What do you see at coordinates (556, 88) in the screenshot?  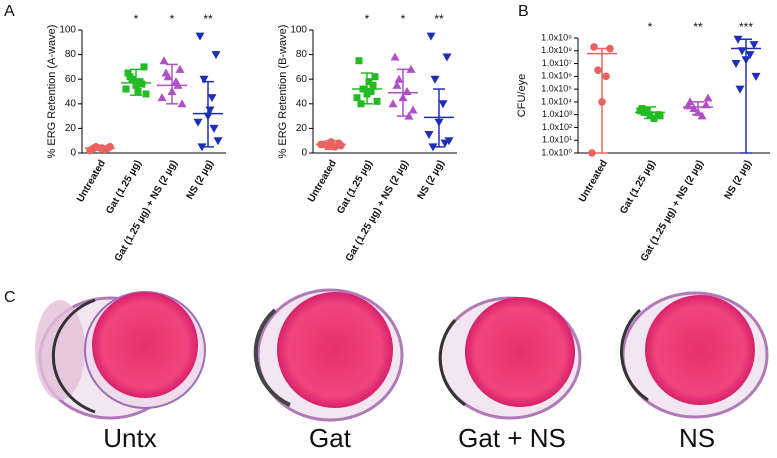 I see `y-tick-label: 1.0x10⁵` at bounding box center [556, 88].